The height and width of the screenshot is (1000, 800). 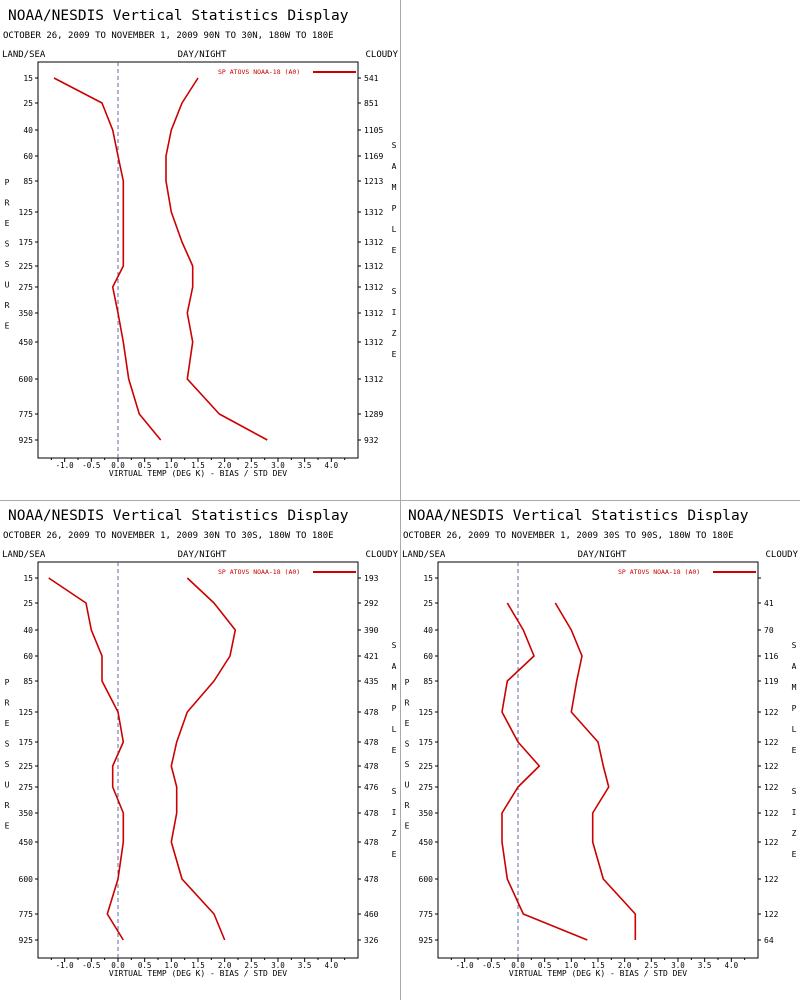 What do you see at coordinates (332, 465) in the screenshot?
I see `x-tick-label: 4.0` at bounding box center [332, 465].